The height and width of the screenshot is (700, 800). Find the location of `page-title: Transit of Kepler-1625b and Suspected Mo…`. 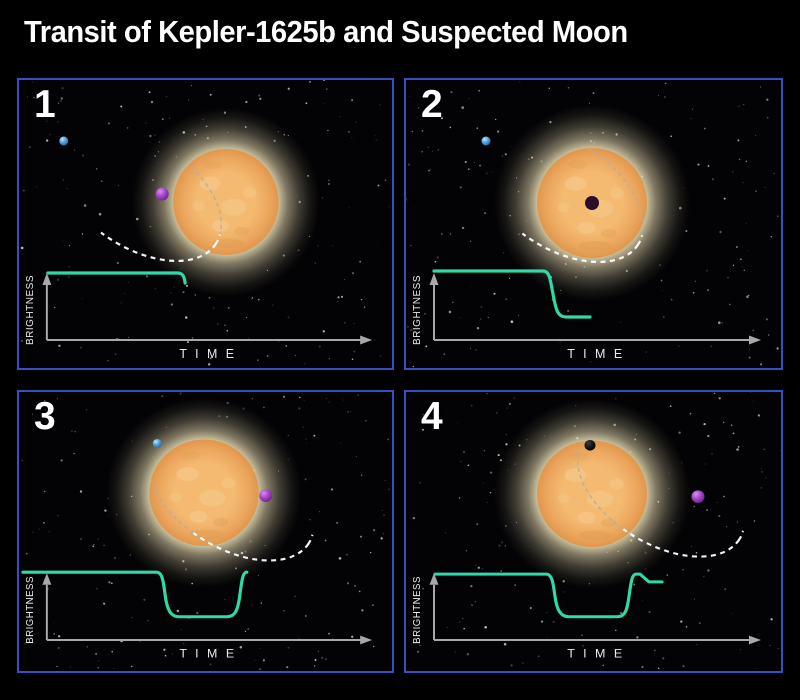

page-title: Transit of Kepler-1625b and Suspected Mo… is located at coordinates (326, 31).